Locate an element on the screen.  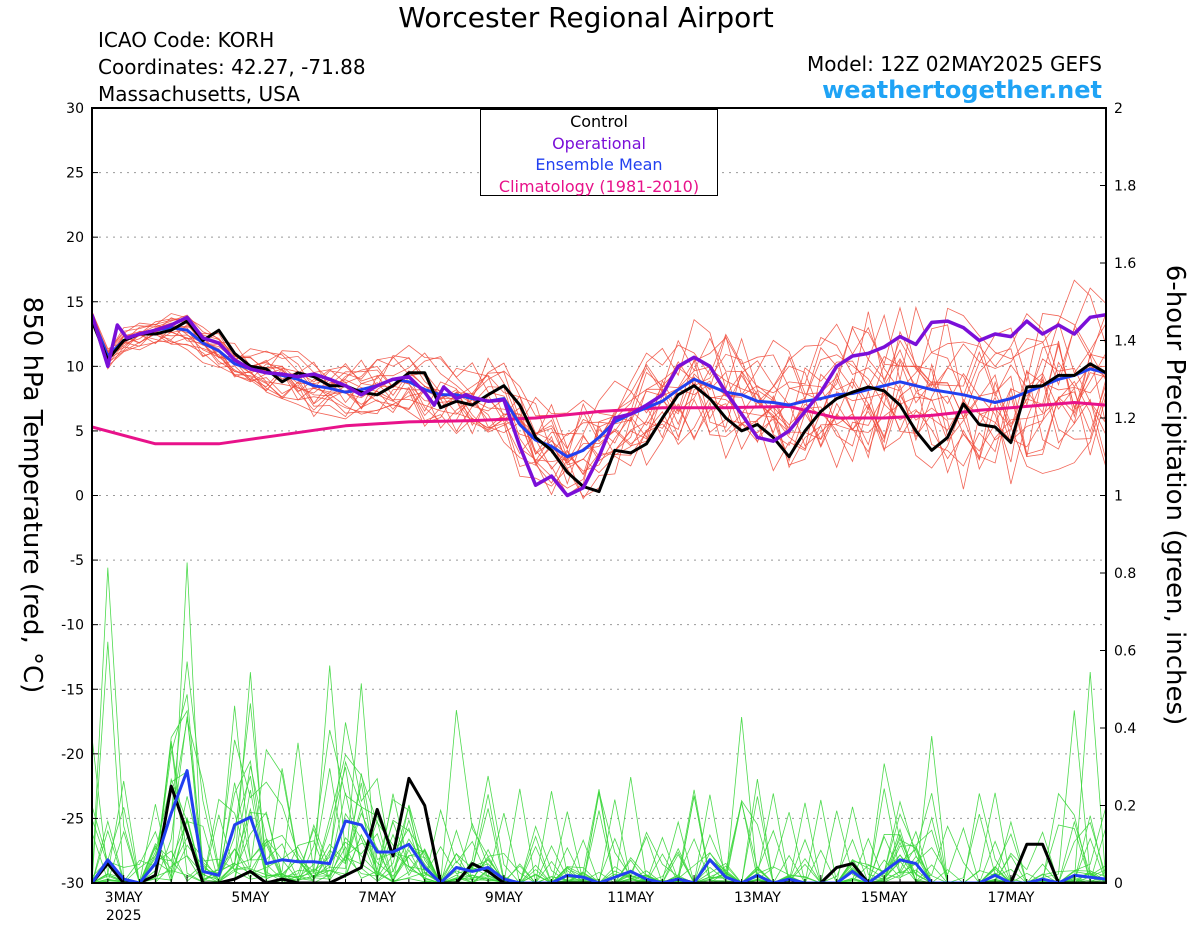
y-left-tick-label: -20 is located at coordinates (72, 755).